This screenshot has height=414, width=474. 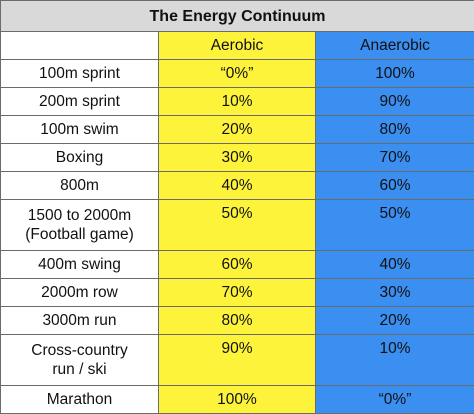 I want to click on table-row: 400m swing 60% 40%, so click(x=237, y=265).